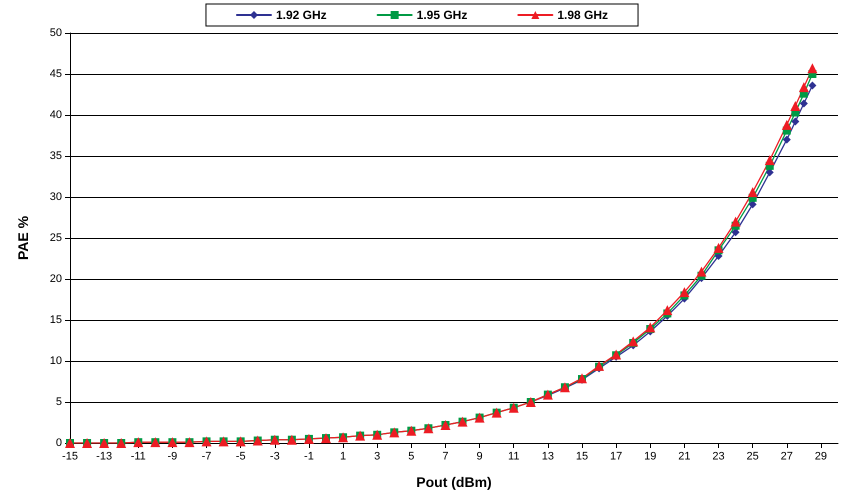 This screenshot has width=844, height=499. What do you see at coordinates (301, 15) in the screenshot?
I see `legend-label: 1.92 GHz` at bounding box center [301, 15].